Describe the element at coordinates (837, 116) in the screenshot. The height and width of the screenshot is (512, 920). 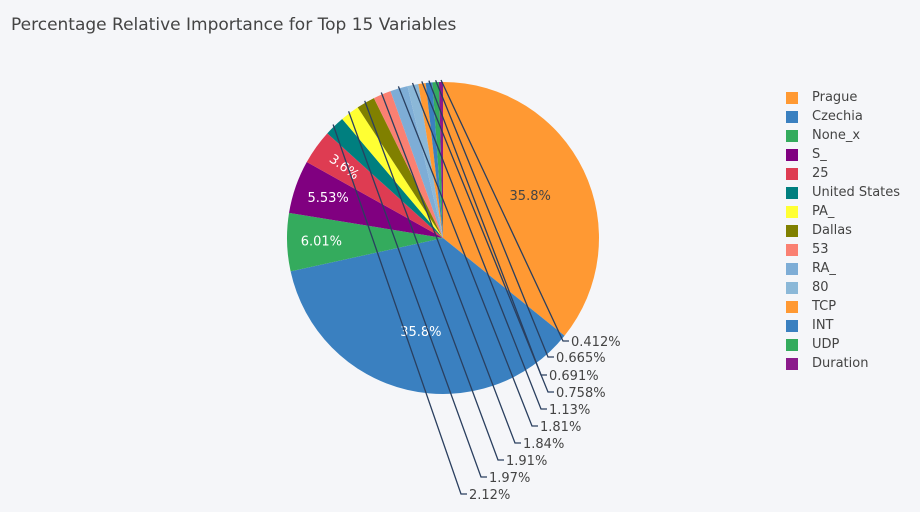
I see `legend-label: Czechia` at that location.